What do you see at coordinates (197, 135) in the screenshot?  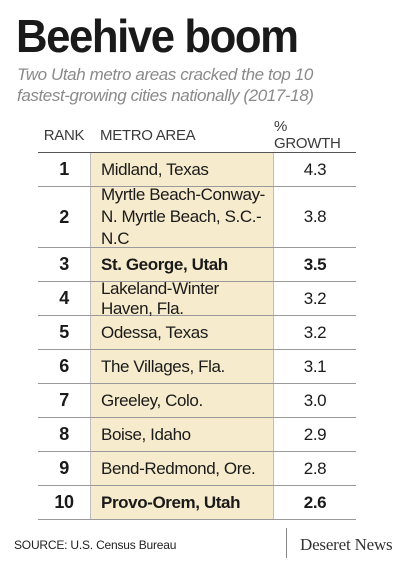 I see `table-header: RANK METRO AREA % GROWTH` at bounding box center [197, 135].